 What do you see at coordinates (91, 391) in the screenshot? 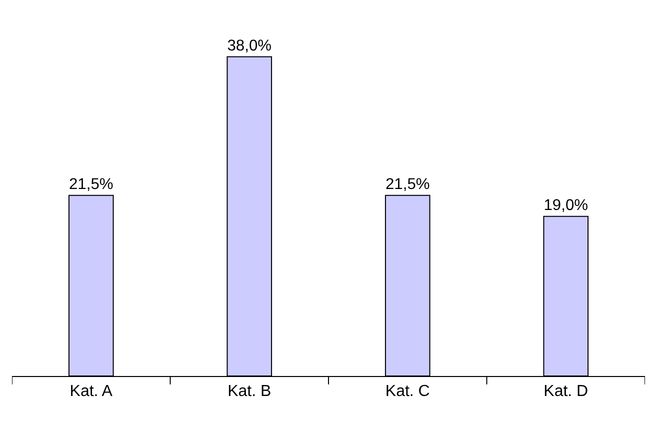
I see `x-tick-label: Kat. A` at bounding box center [91, 391].